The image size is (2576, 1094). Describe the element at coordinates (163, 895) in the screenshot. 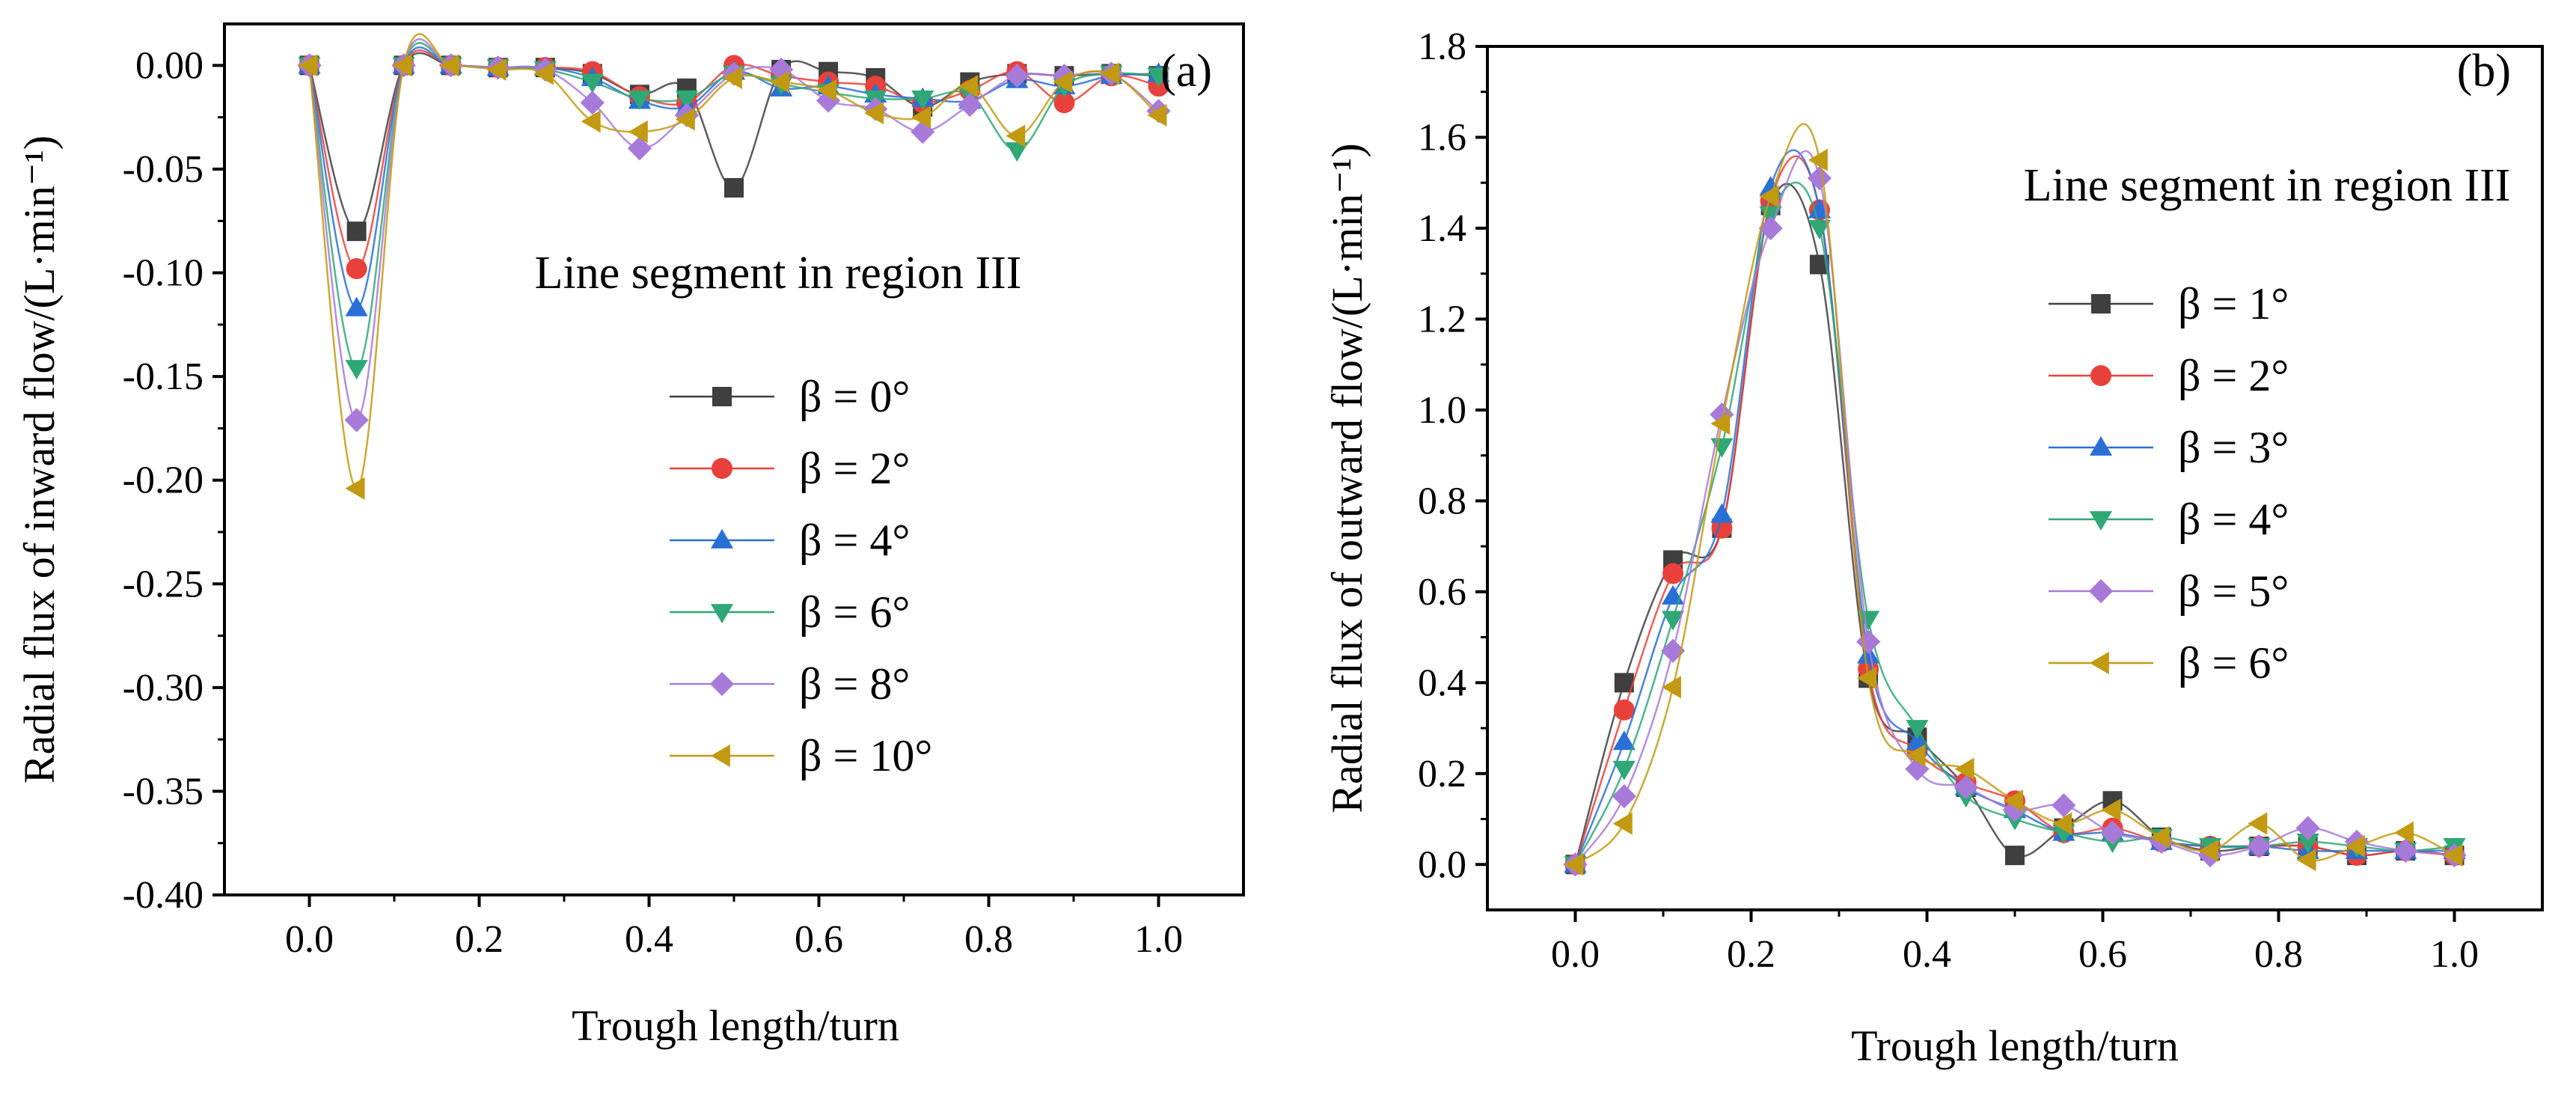

I see `y-tick-label: -0.40` at that location.